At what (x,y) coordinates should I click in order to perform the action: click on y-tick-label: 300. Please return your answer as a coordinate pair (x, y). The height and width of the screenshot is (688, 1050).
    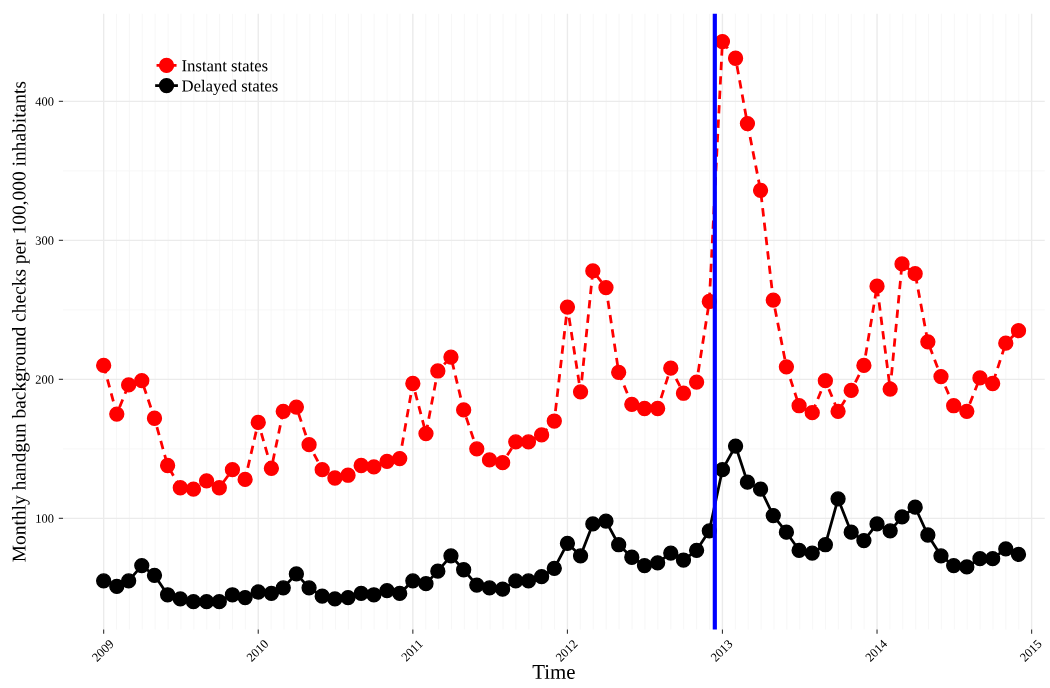
    Looking at the image, I should click on (44, 240).